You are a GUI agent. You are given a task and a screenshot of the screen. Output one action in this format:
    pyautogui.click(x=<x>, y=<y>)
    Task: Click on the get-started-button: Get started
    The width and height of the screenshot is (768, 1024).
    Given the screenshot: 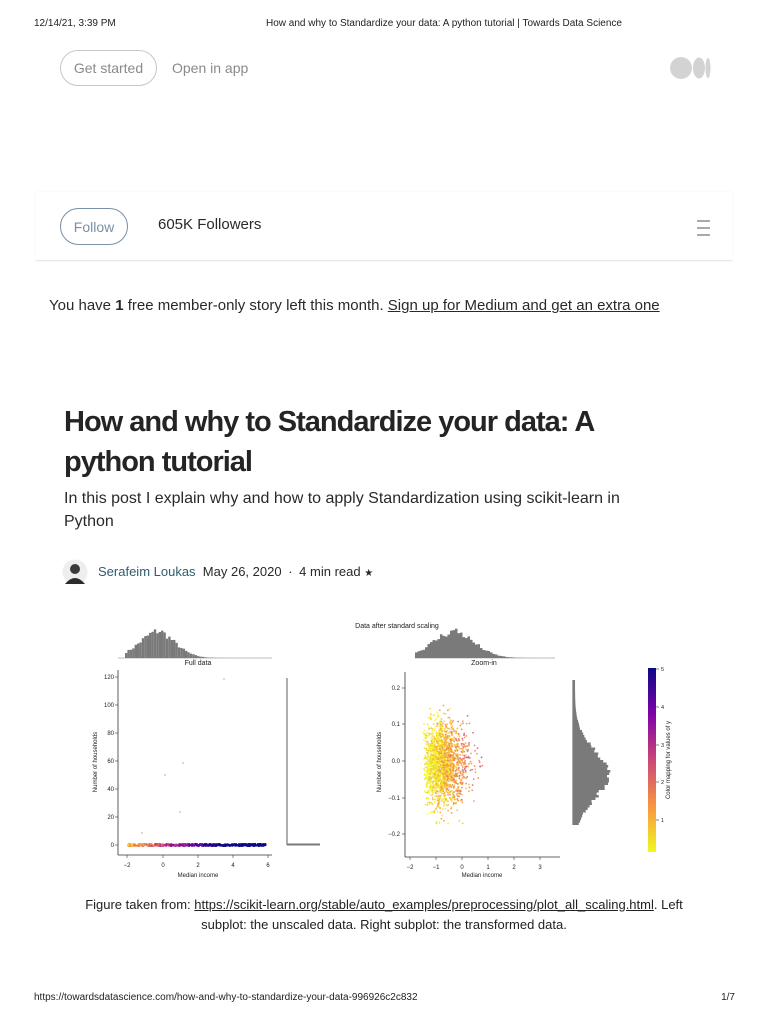 What is the action you would take?
    pyautogui.click(x=108, y=68)
    